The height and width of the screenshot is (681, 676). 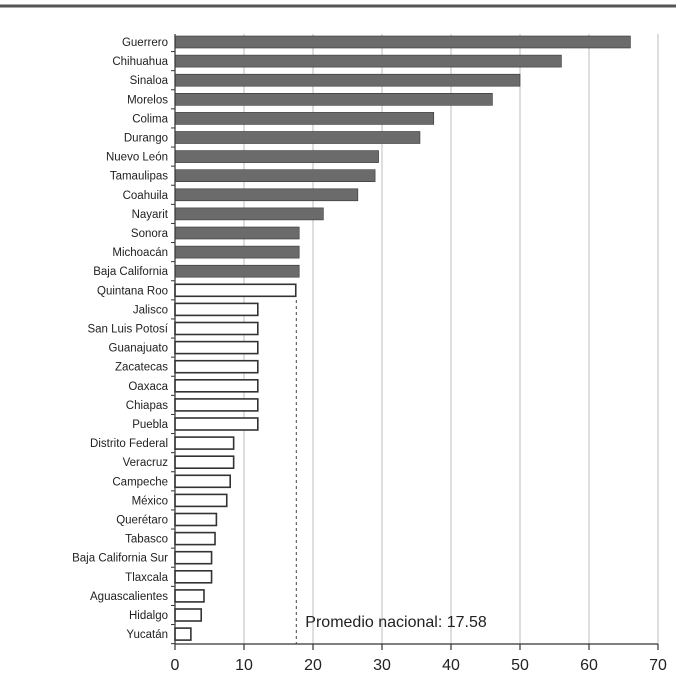 What do you see at coordinates (146, 463) in the screenshot?
I see `category-label: Veracruz` at bounding box center [146, 463].